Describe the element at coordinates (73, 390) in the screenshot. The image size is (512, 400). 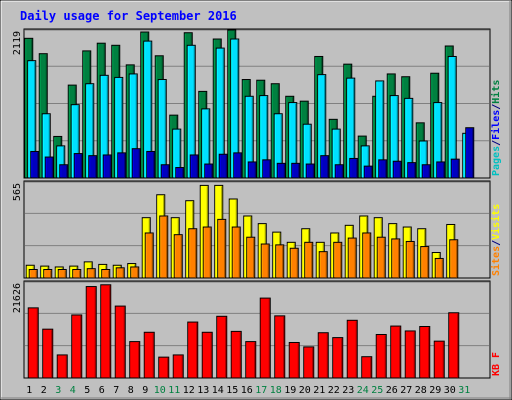
I see `x-tick-label: 4` at that location.